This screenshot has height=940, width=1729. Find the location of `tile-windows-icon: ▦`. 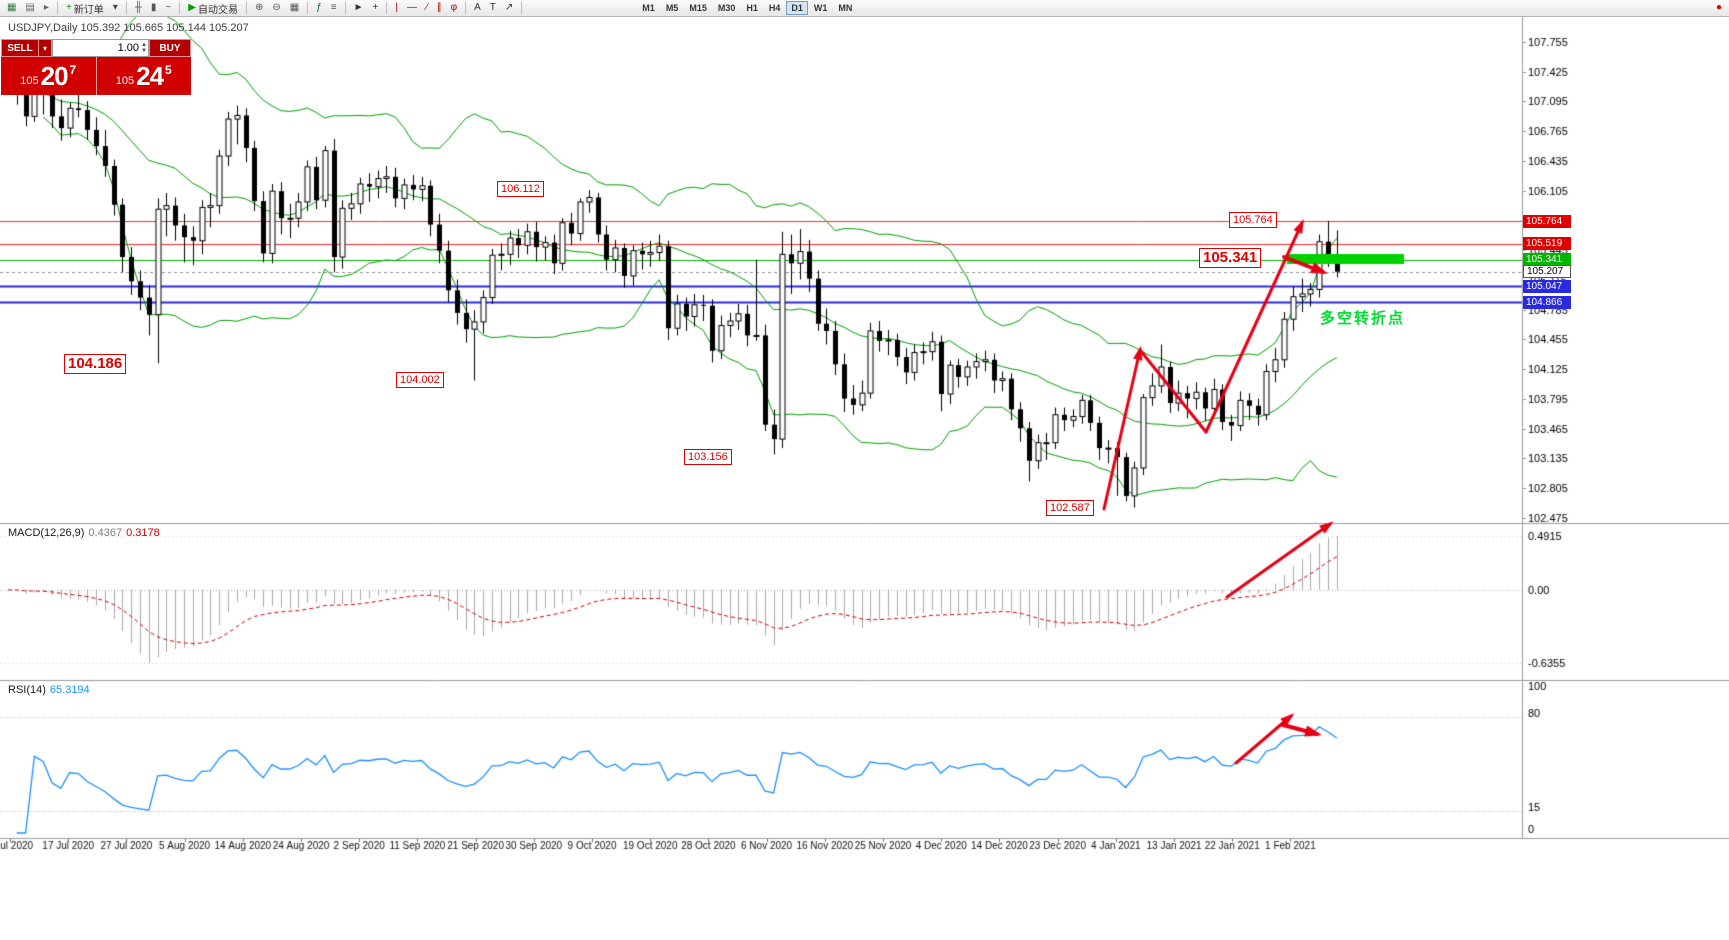

tile-windows-icon: ▦ is located at coordinates (294, 8).